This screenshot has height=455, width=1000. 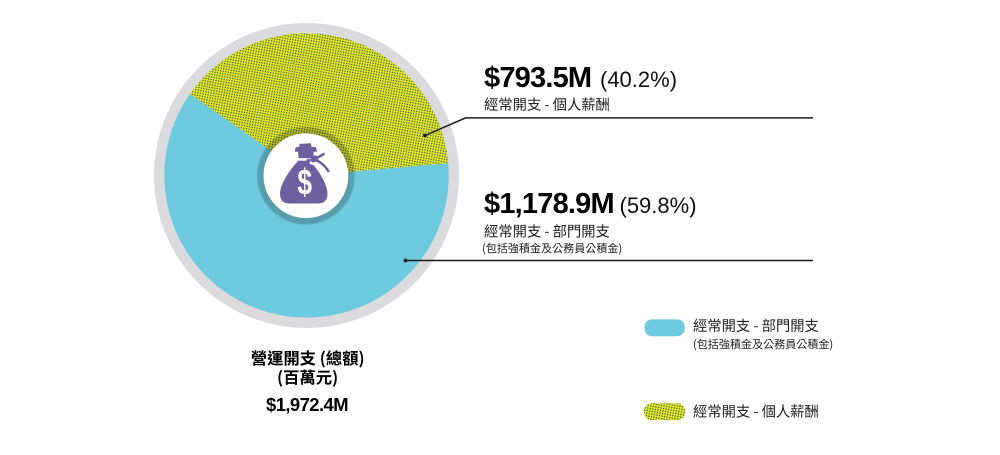 What do you see at coordinates (537, 78) in the screenshot?
I see `svg-text: $793.5M` at bounding box center [537, 78].